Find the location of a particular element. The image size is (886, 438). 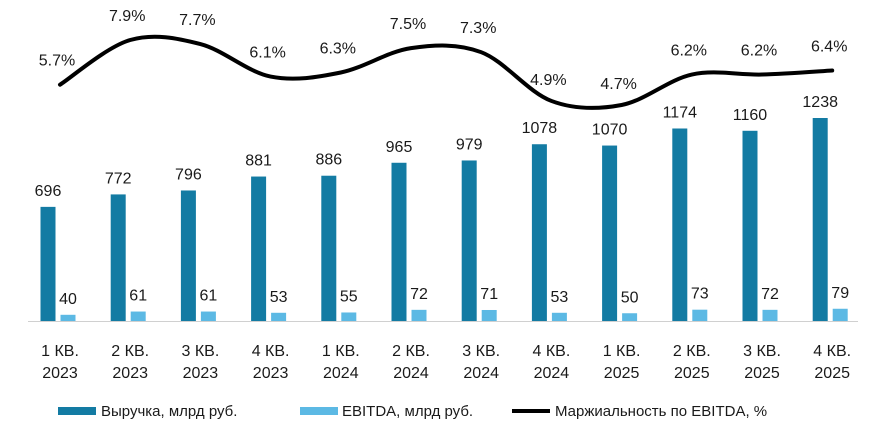

revenue-value-label: 1070 is located at coordinates (610, 130).